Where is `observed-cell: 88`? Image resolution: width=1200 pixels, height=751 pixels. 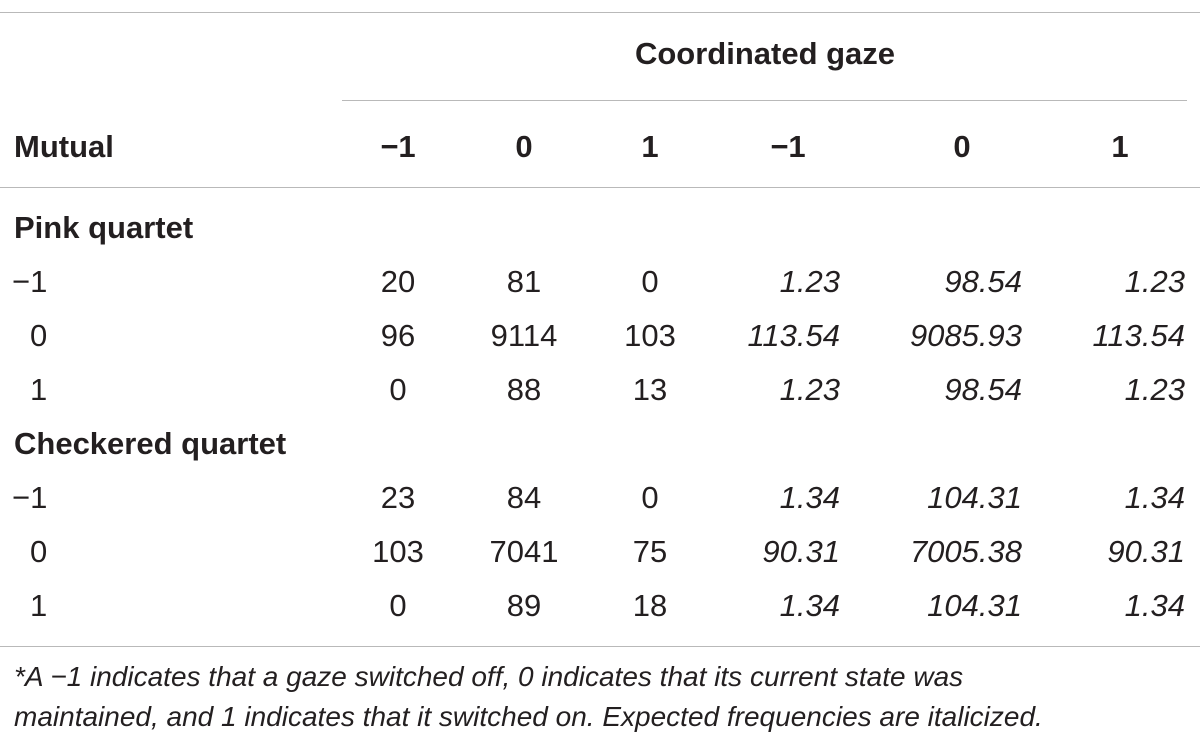
observed-cell: 88 is located at coordinates (524, 389).